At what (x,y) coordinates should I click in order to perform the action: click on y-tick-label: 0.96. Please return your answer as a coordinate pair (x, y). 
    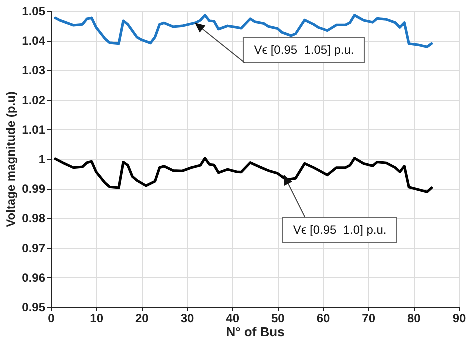
    Looking at the image, I should click on (34, 277).